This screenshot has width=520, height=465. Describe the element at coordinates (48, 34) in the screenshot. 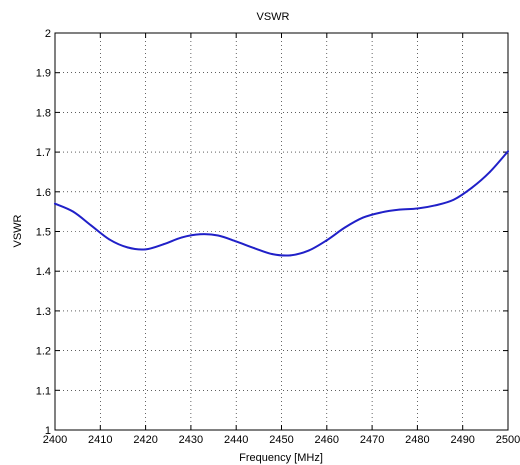

I see `y-tick-label: 2` at that location.